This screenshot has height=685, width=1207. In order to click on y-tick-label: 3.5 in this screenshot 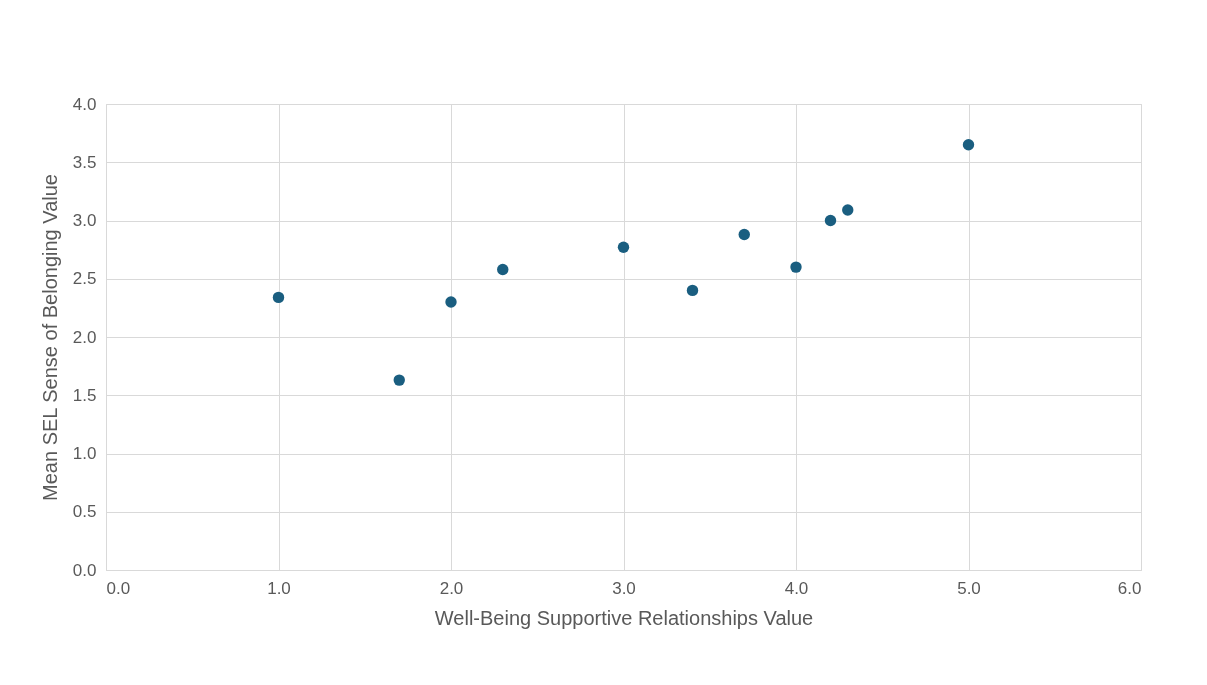, I will do `click(84, 162)`.